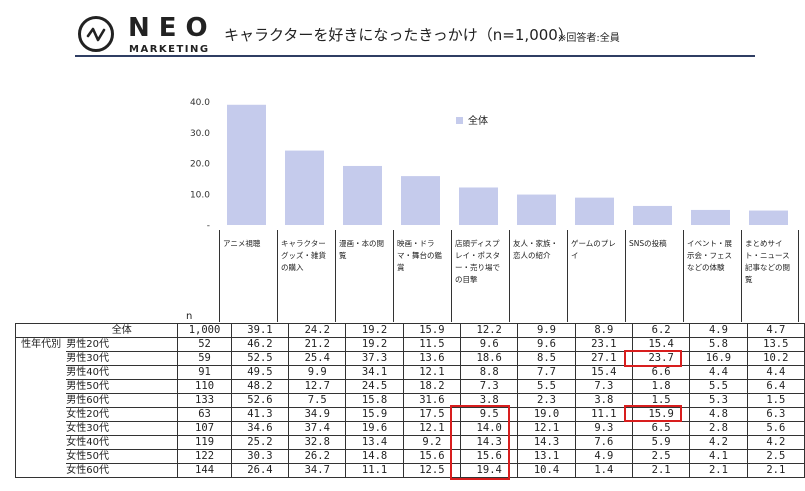 The width and height of the screenshot is (805, 491). What do you see at coordinates (260, 330) in the screenshot?
I see `value-cell: 39.1` at bounding box center [260, 330].